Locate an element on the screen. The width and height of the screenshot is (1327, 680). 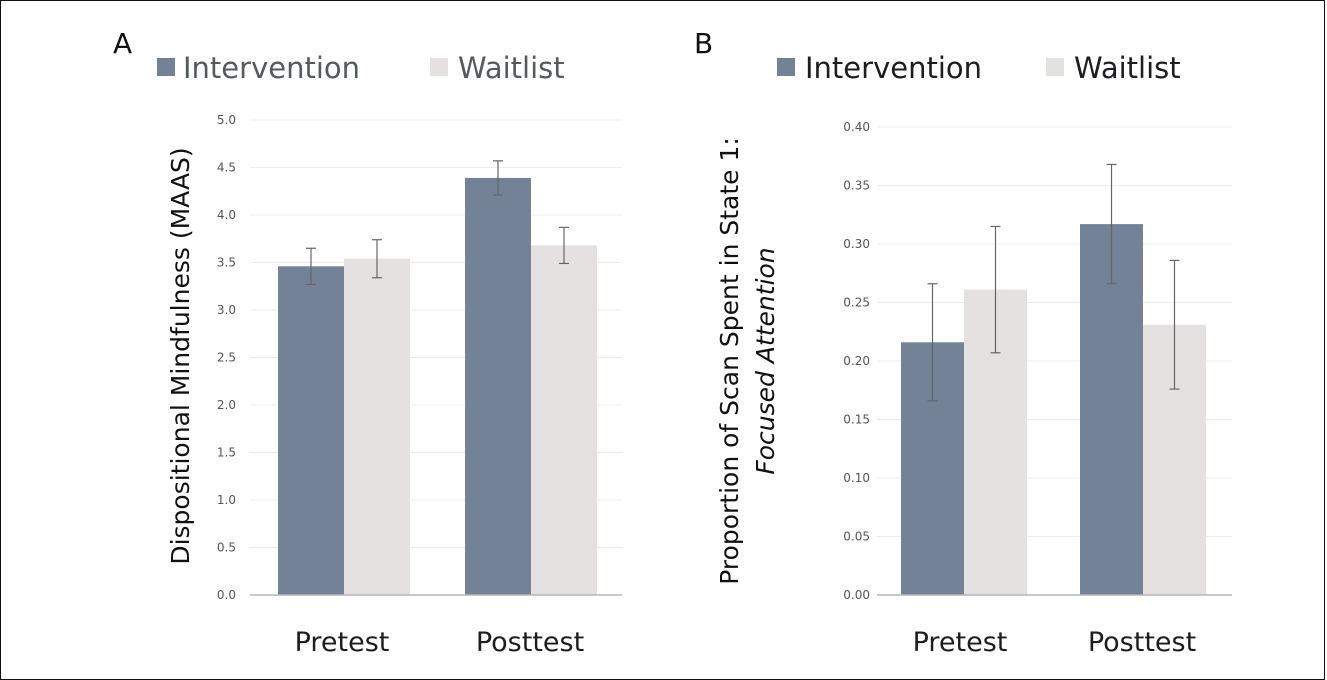
panel-b-bar-intervention-posttest is located at coordinates (1111, 410).